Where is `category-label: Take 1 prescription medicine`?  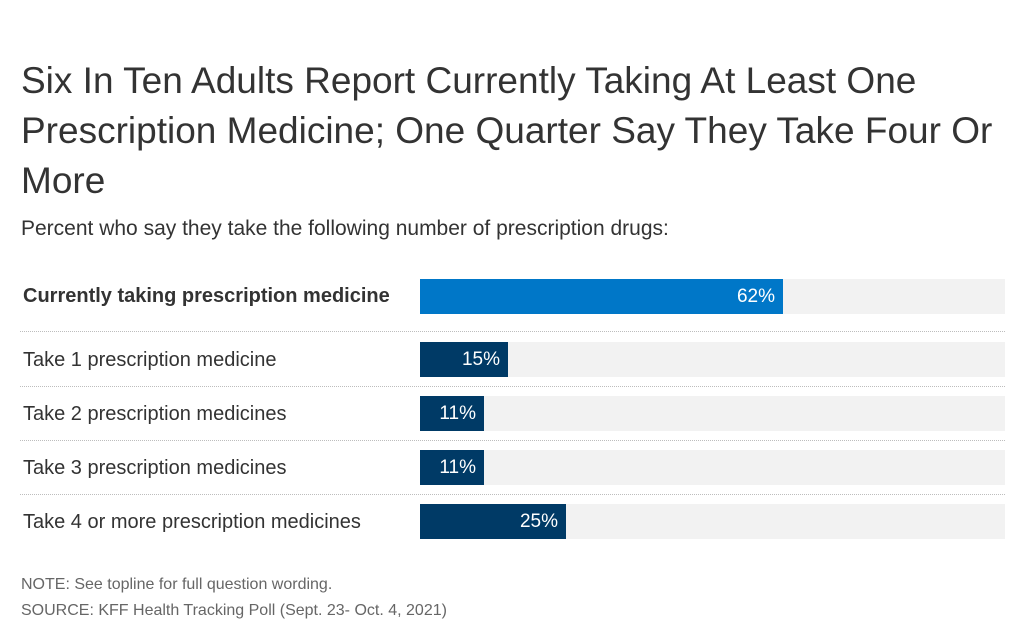 category-label: Take 1 prescription medicine is located at coordinates (150, 360).